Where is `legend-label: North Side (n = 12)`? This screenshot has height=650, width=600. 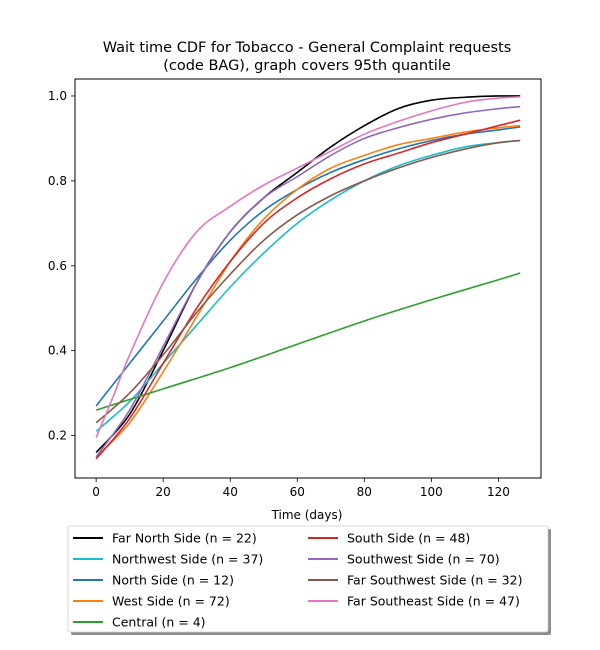
legend-label: North Side (n = 12) is located at coordinates (173, 580).